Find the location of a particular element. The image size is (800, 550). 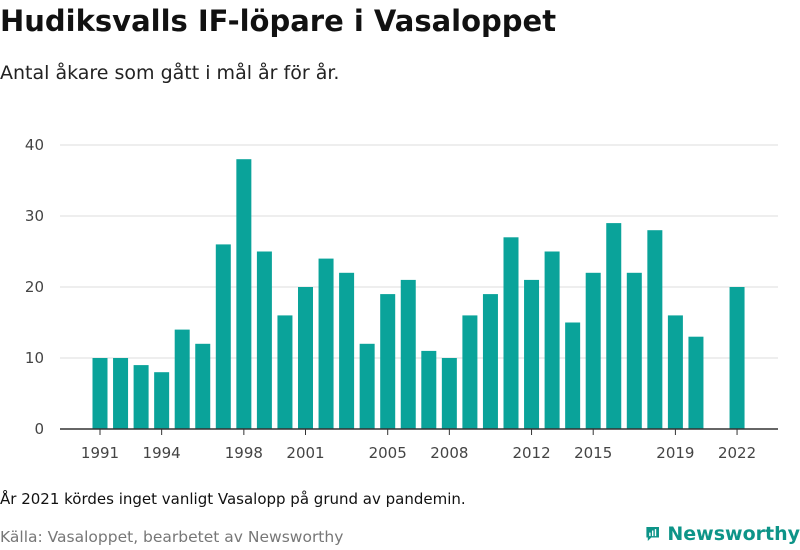

x-tick-label: 2022 is located at coordinates (737, 453).